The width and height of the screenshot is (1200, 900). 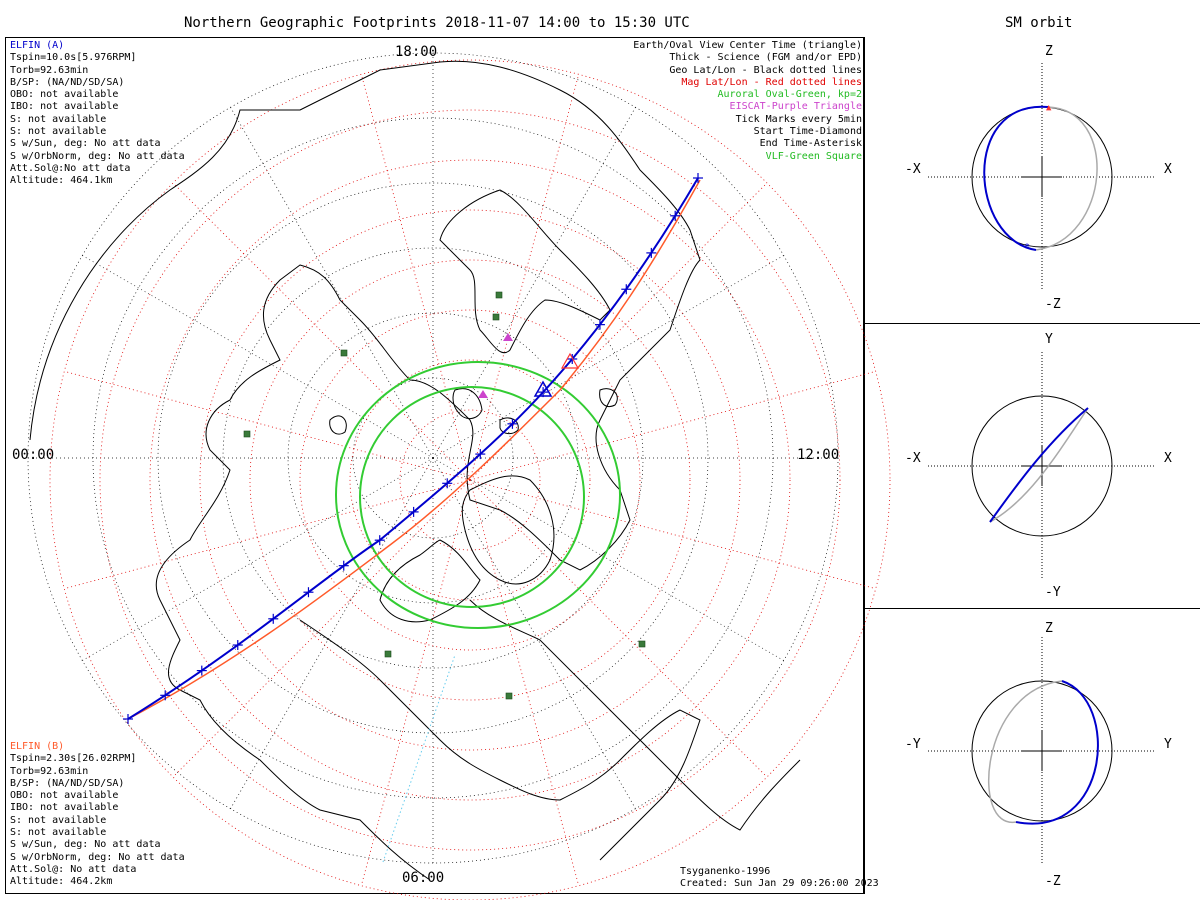 What do you see at coordinates (1168, 744) in the screenshot?
I see `sm3-right-label: Y` at bounding box center [1168, 744].